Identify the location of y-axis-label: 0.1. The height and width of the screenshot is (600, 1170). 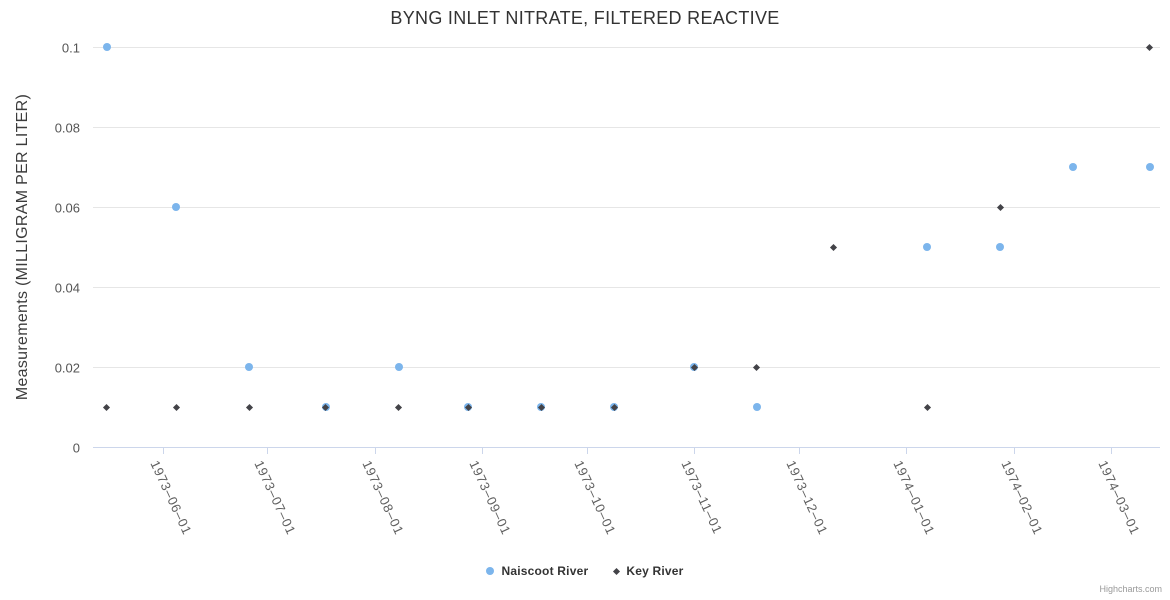
(70, 48).